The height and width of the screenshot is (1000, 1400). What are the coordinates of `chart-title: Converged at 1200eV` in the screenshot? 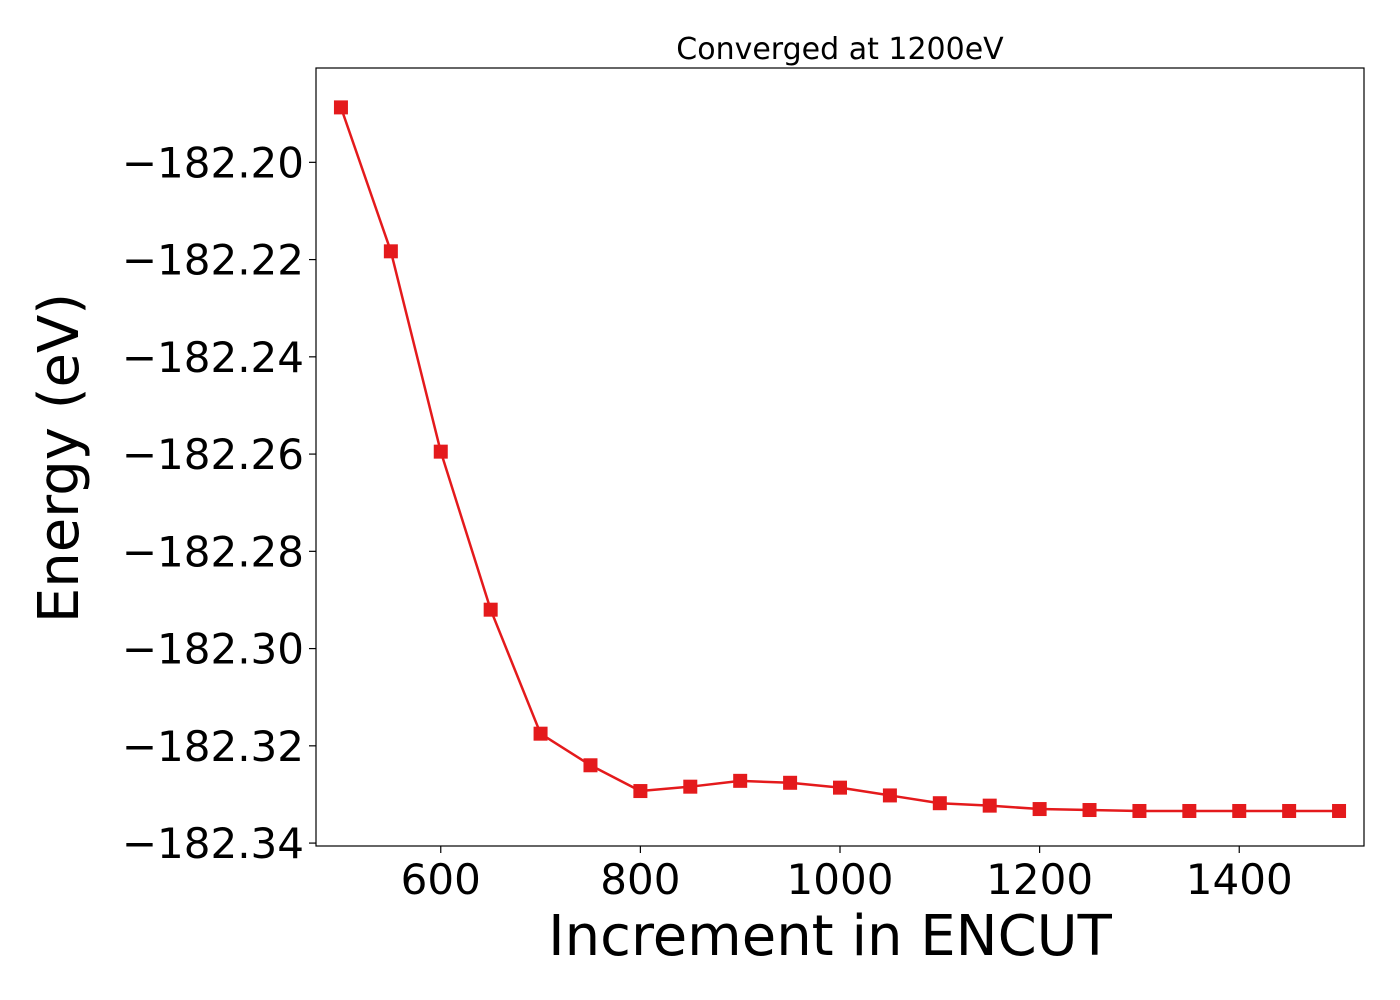 It's located at (840, 49).